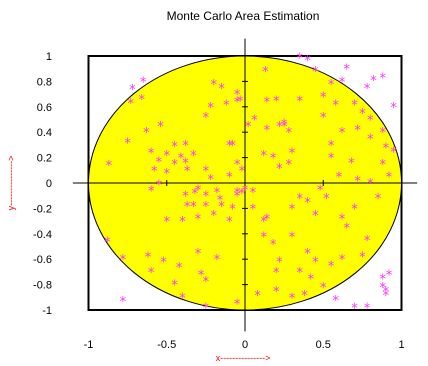 The image size is (428, 366). What do you see at coordinates (243, 16) in the screenshot?
I see `chart-title: Monte Carlo Area Estimation` at bounding box center [243, 16].